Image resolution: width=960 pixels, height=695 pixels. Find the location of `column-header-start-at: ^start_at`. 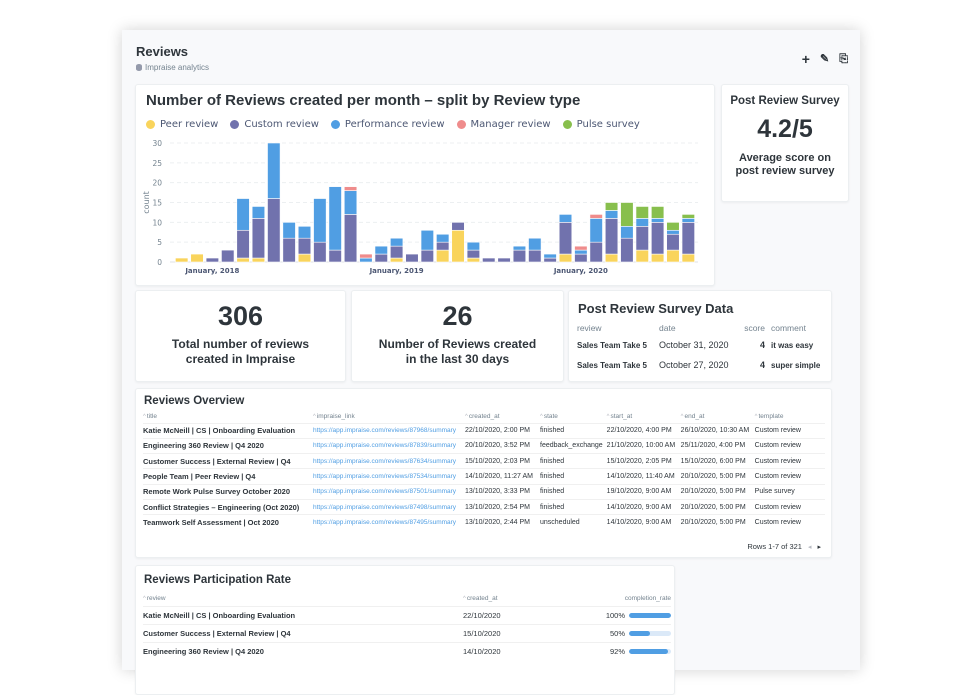

column-header-start-at: ^start_at is located at coordinates (644, 417).